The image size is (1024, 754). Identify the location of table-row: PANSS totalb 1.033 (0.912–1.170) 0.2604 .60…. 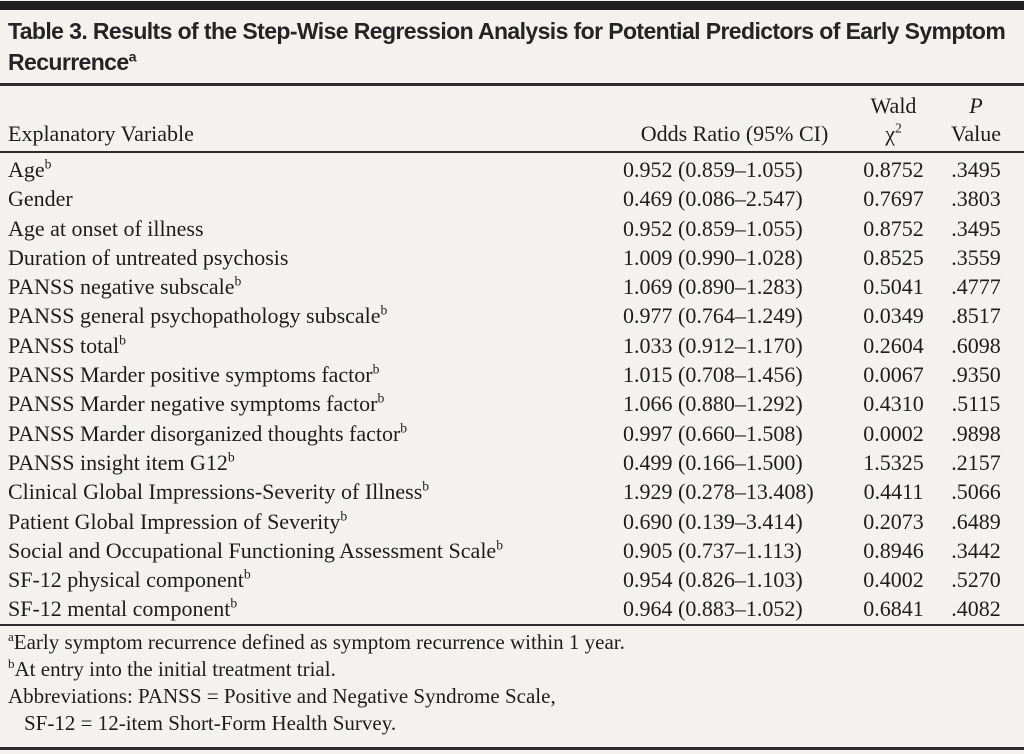
(512, 345).